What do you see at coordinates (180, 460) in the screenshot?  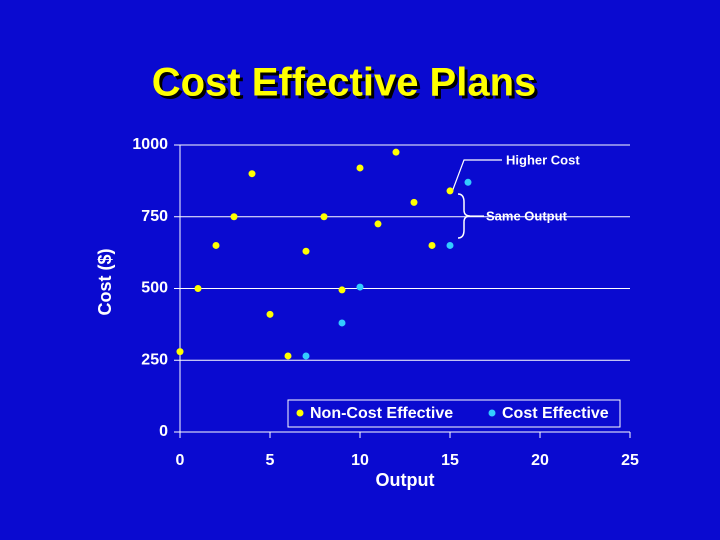 I see `x-tick-label: 0` at bounding box center [180, 460].